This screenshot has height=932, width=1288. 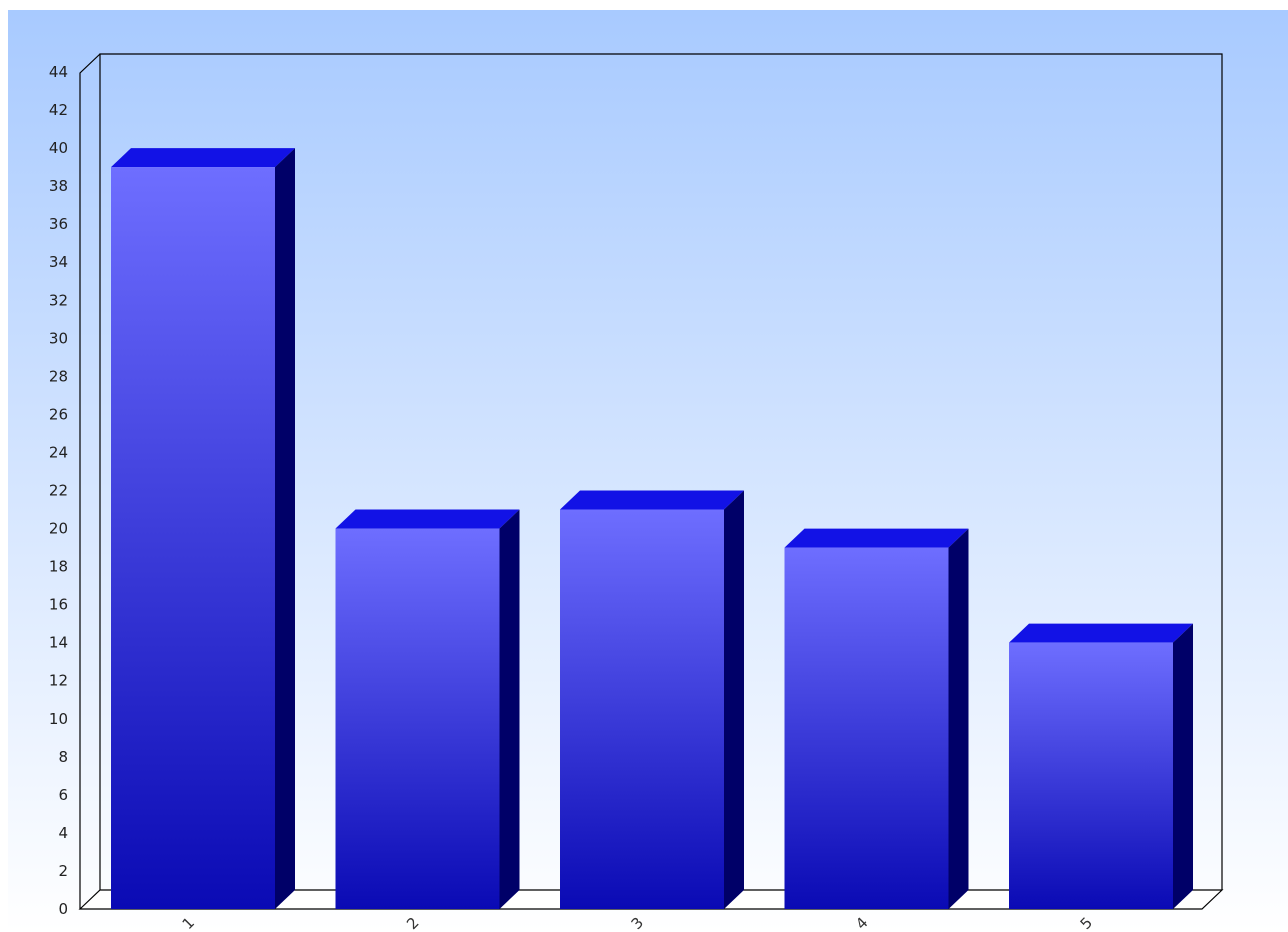 I want to click on y-tick-label: 24, so click(x=58, y=452).